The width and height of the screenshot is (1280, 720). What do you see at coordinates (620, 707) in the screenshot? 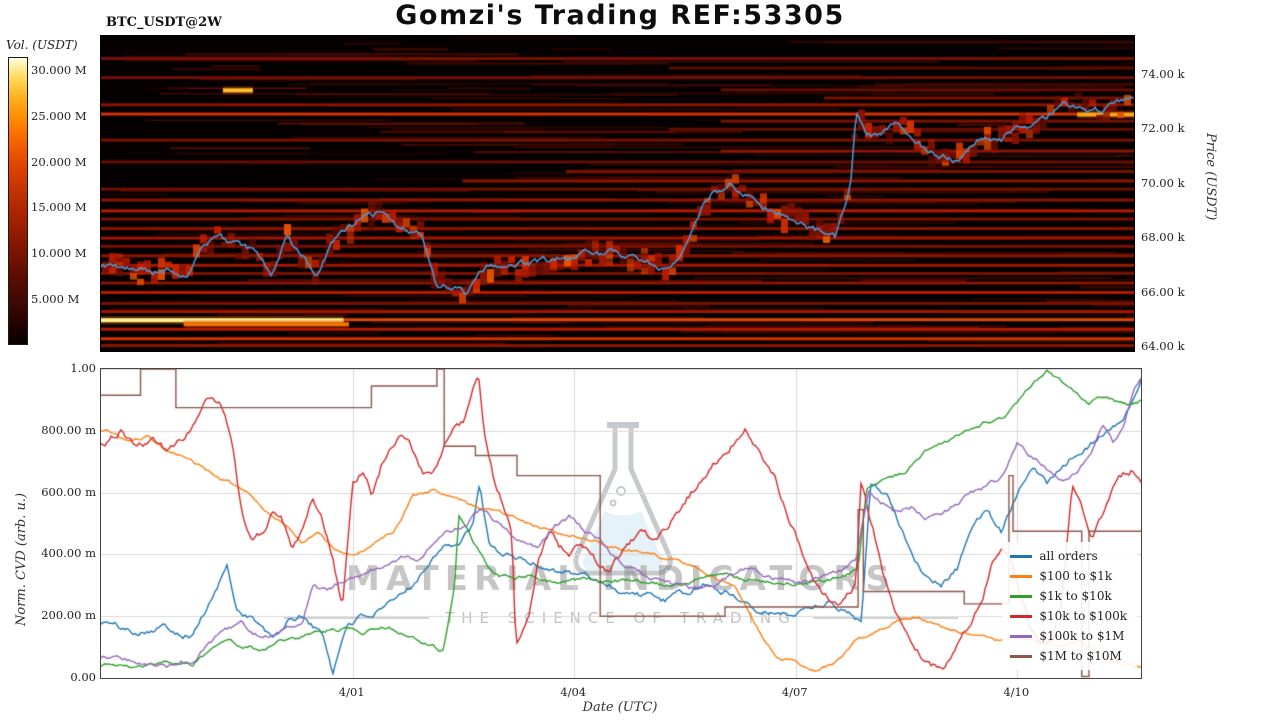
I see `date-axis-label: Date (UTC)` at bounding box center [620, 707].